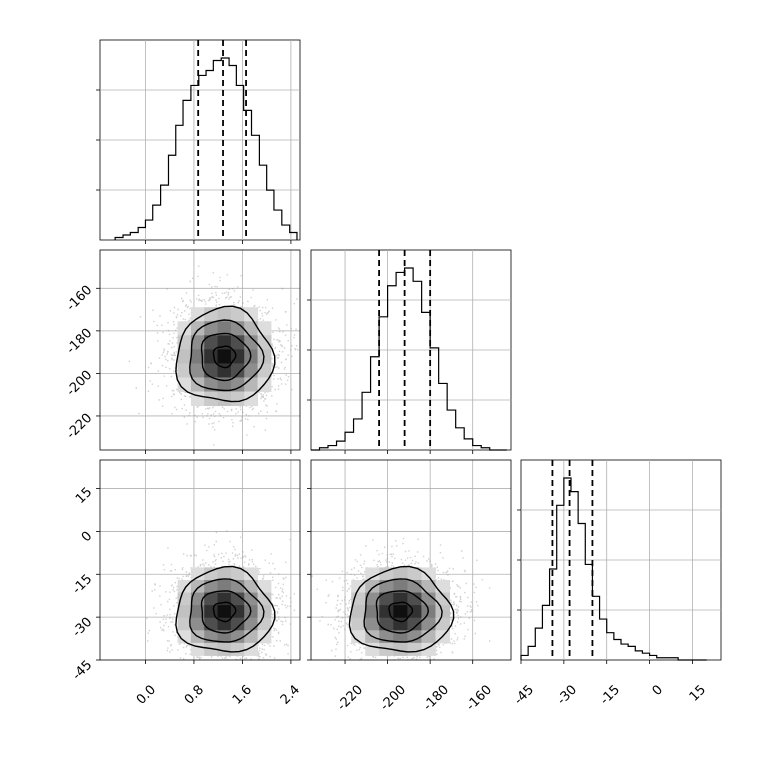 This screenshot has height=760, width=760. What do you see at coordinates (83, 628) in the screenshot?
I see `y-tick-label: -30` at bounding box center [83, 628].